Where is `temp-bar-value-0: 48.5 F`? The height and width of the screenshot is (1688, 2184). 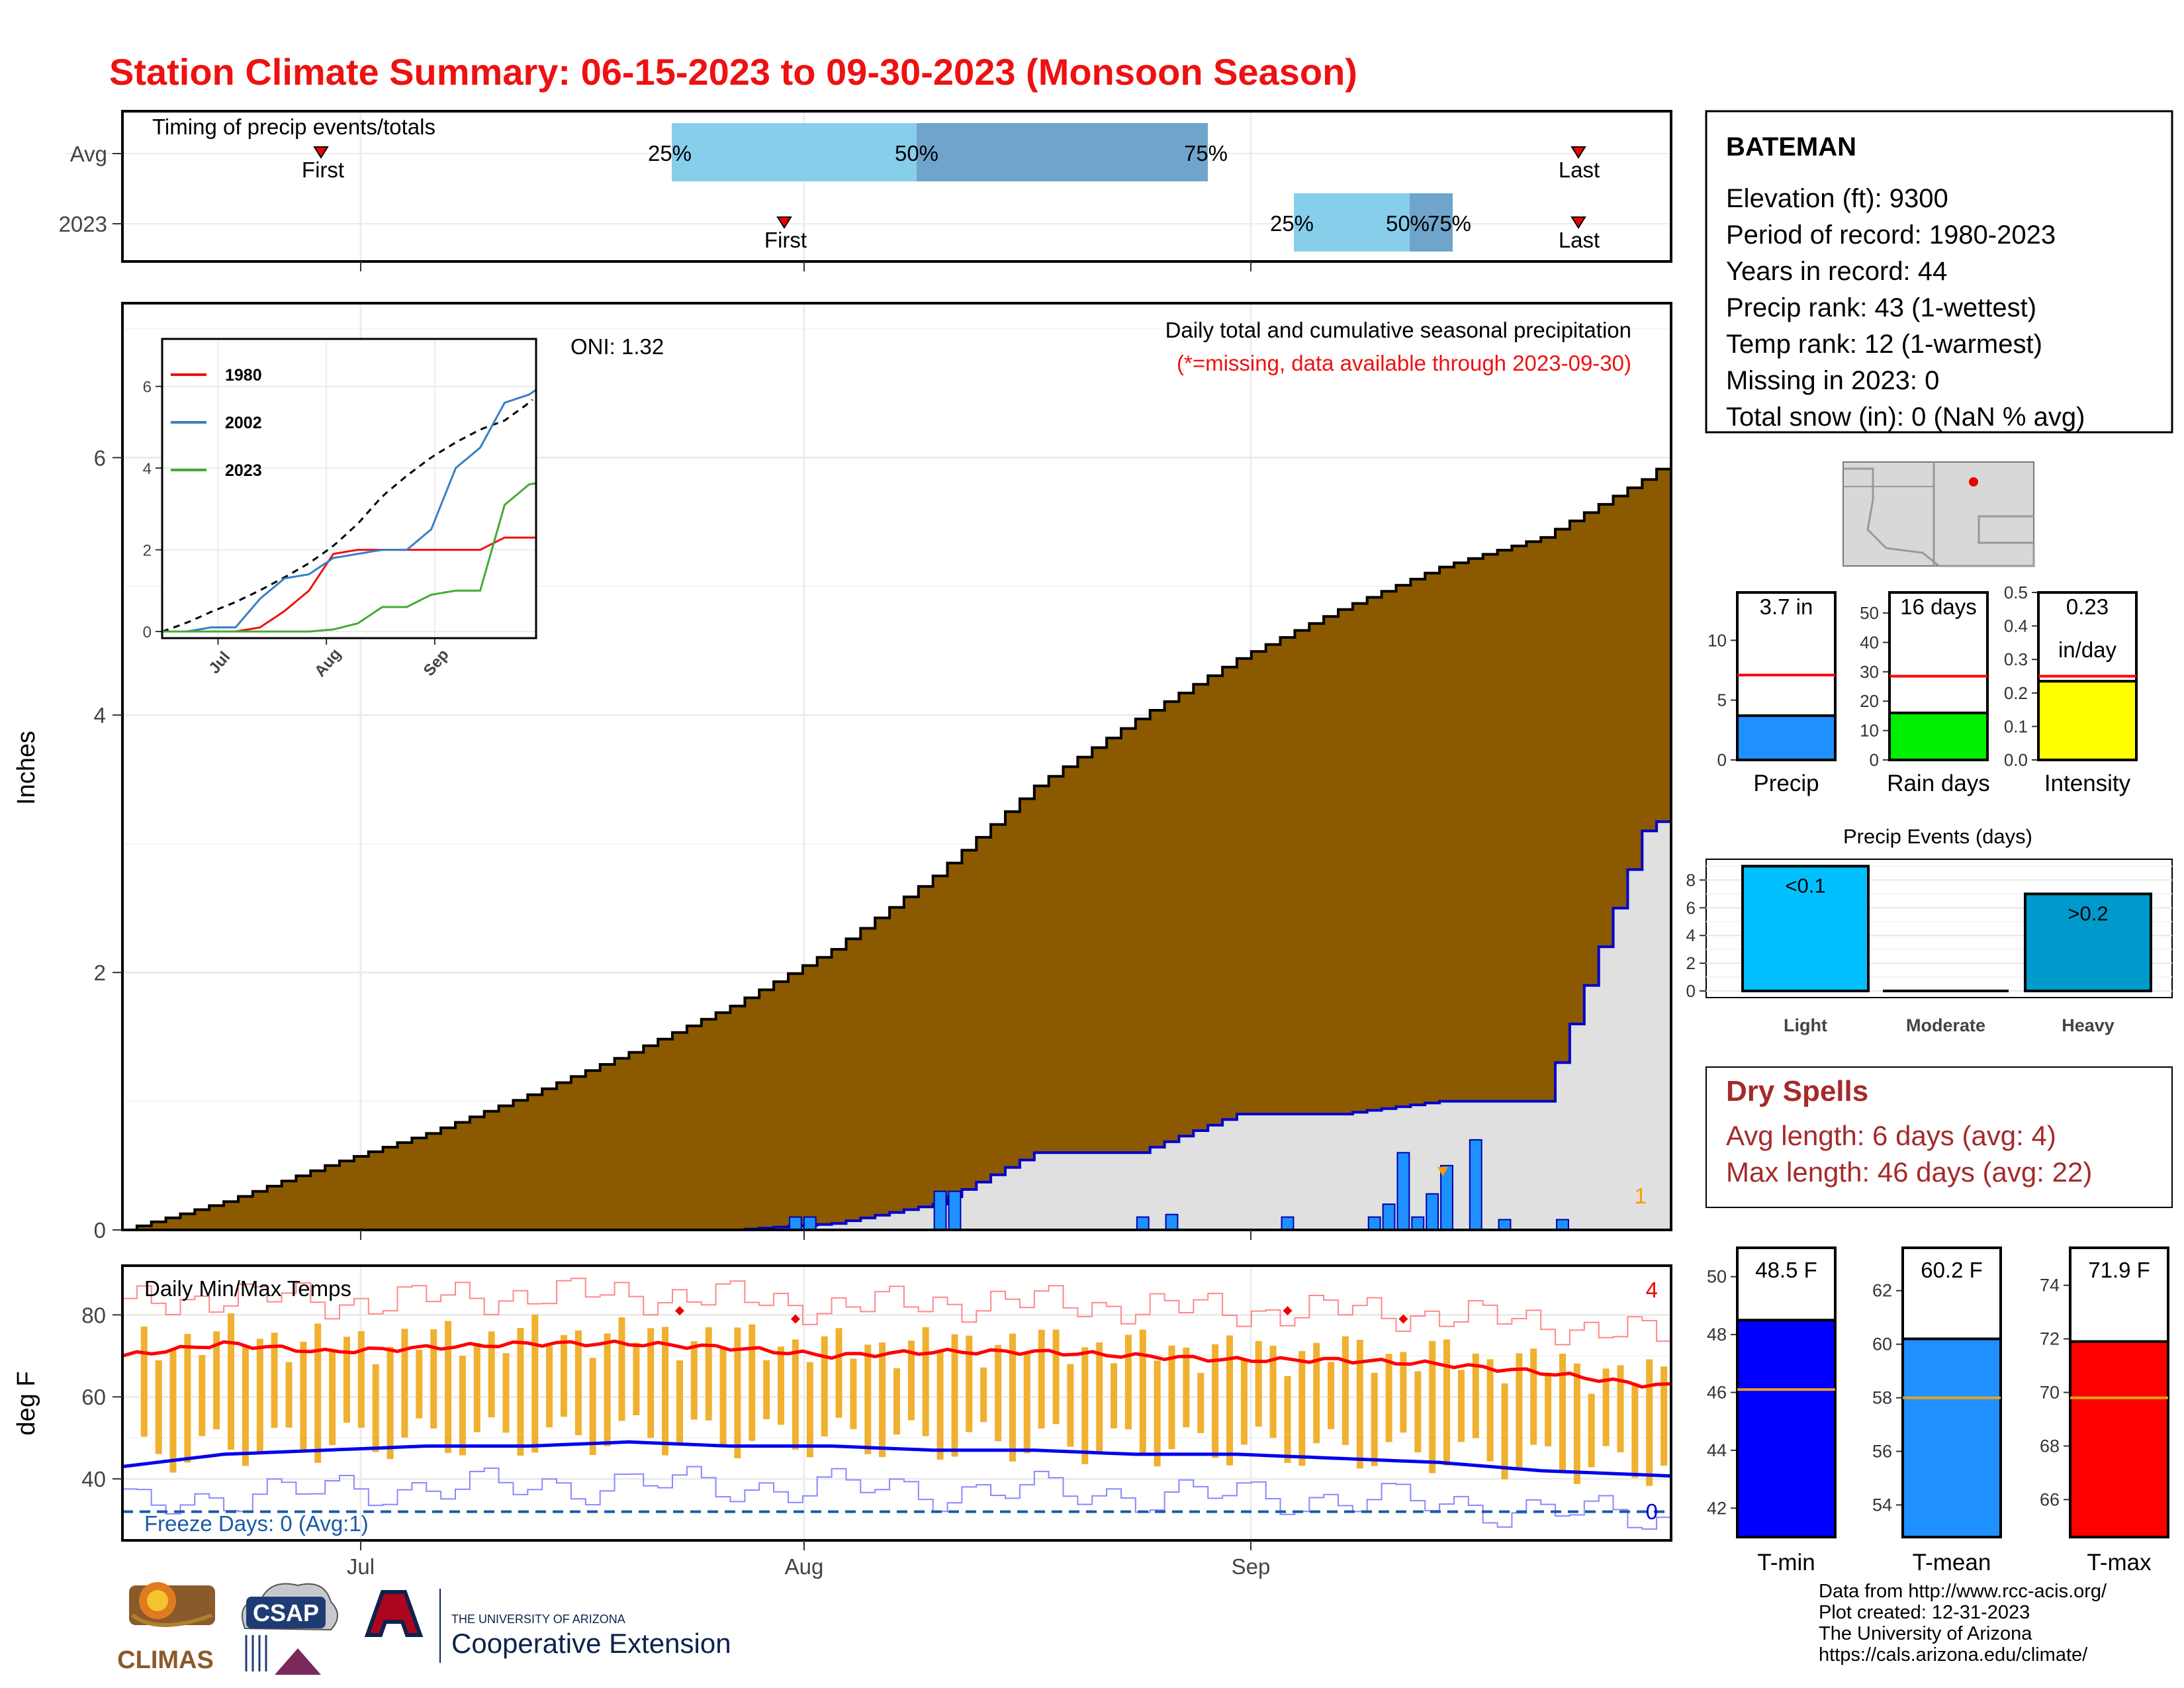
temp-bar-value-0: 48.5 F is located at coordinates (1786, 1270).